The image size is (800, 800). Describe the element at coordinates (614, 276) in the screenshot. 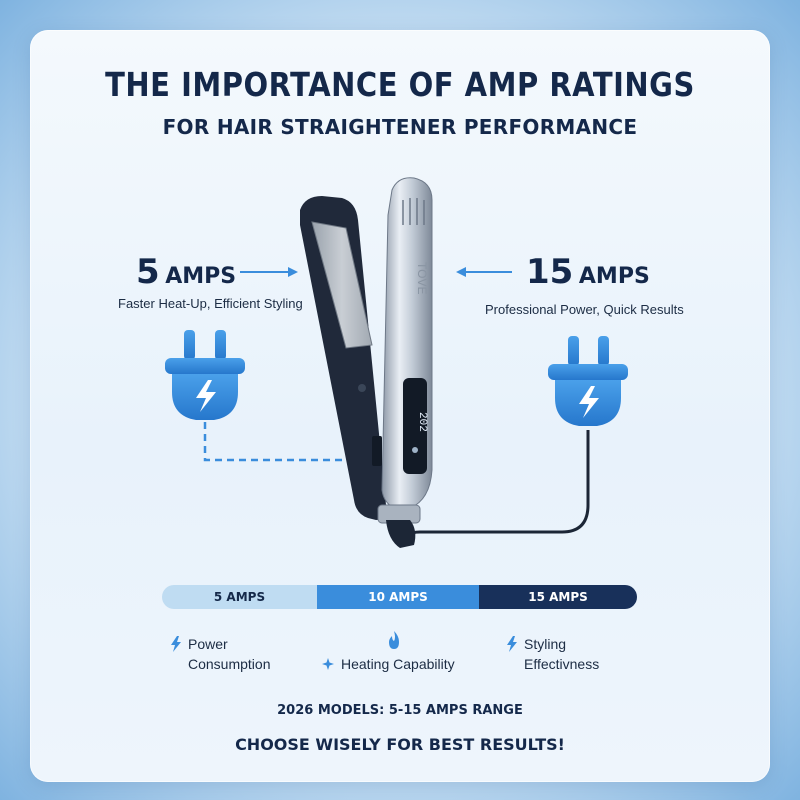

I see `right-amp-unit: AMPS` at that location.